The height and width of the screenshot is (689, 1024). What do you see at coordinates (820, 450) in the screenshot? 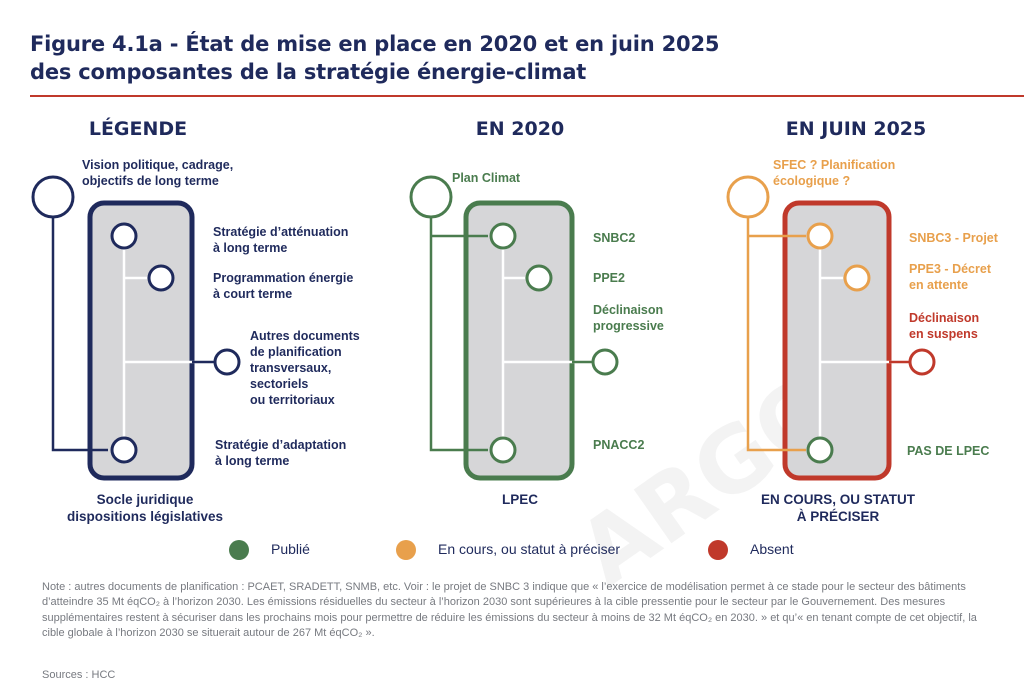
I see `circle-2025-adaptation` at bounding box center [820, 450].